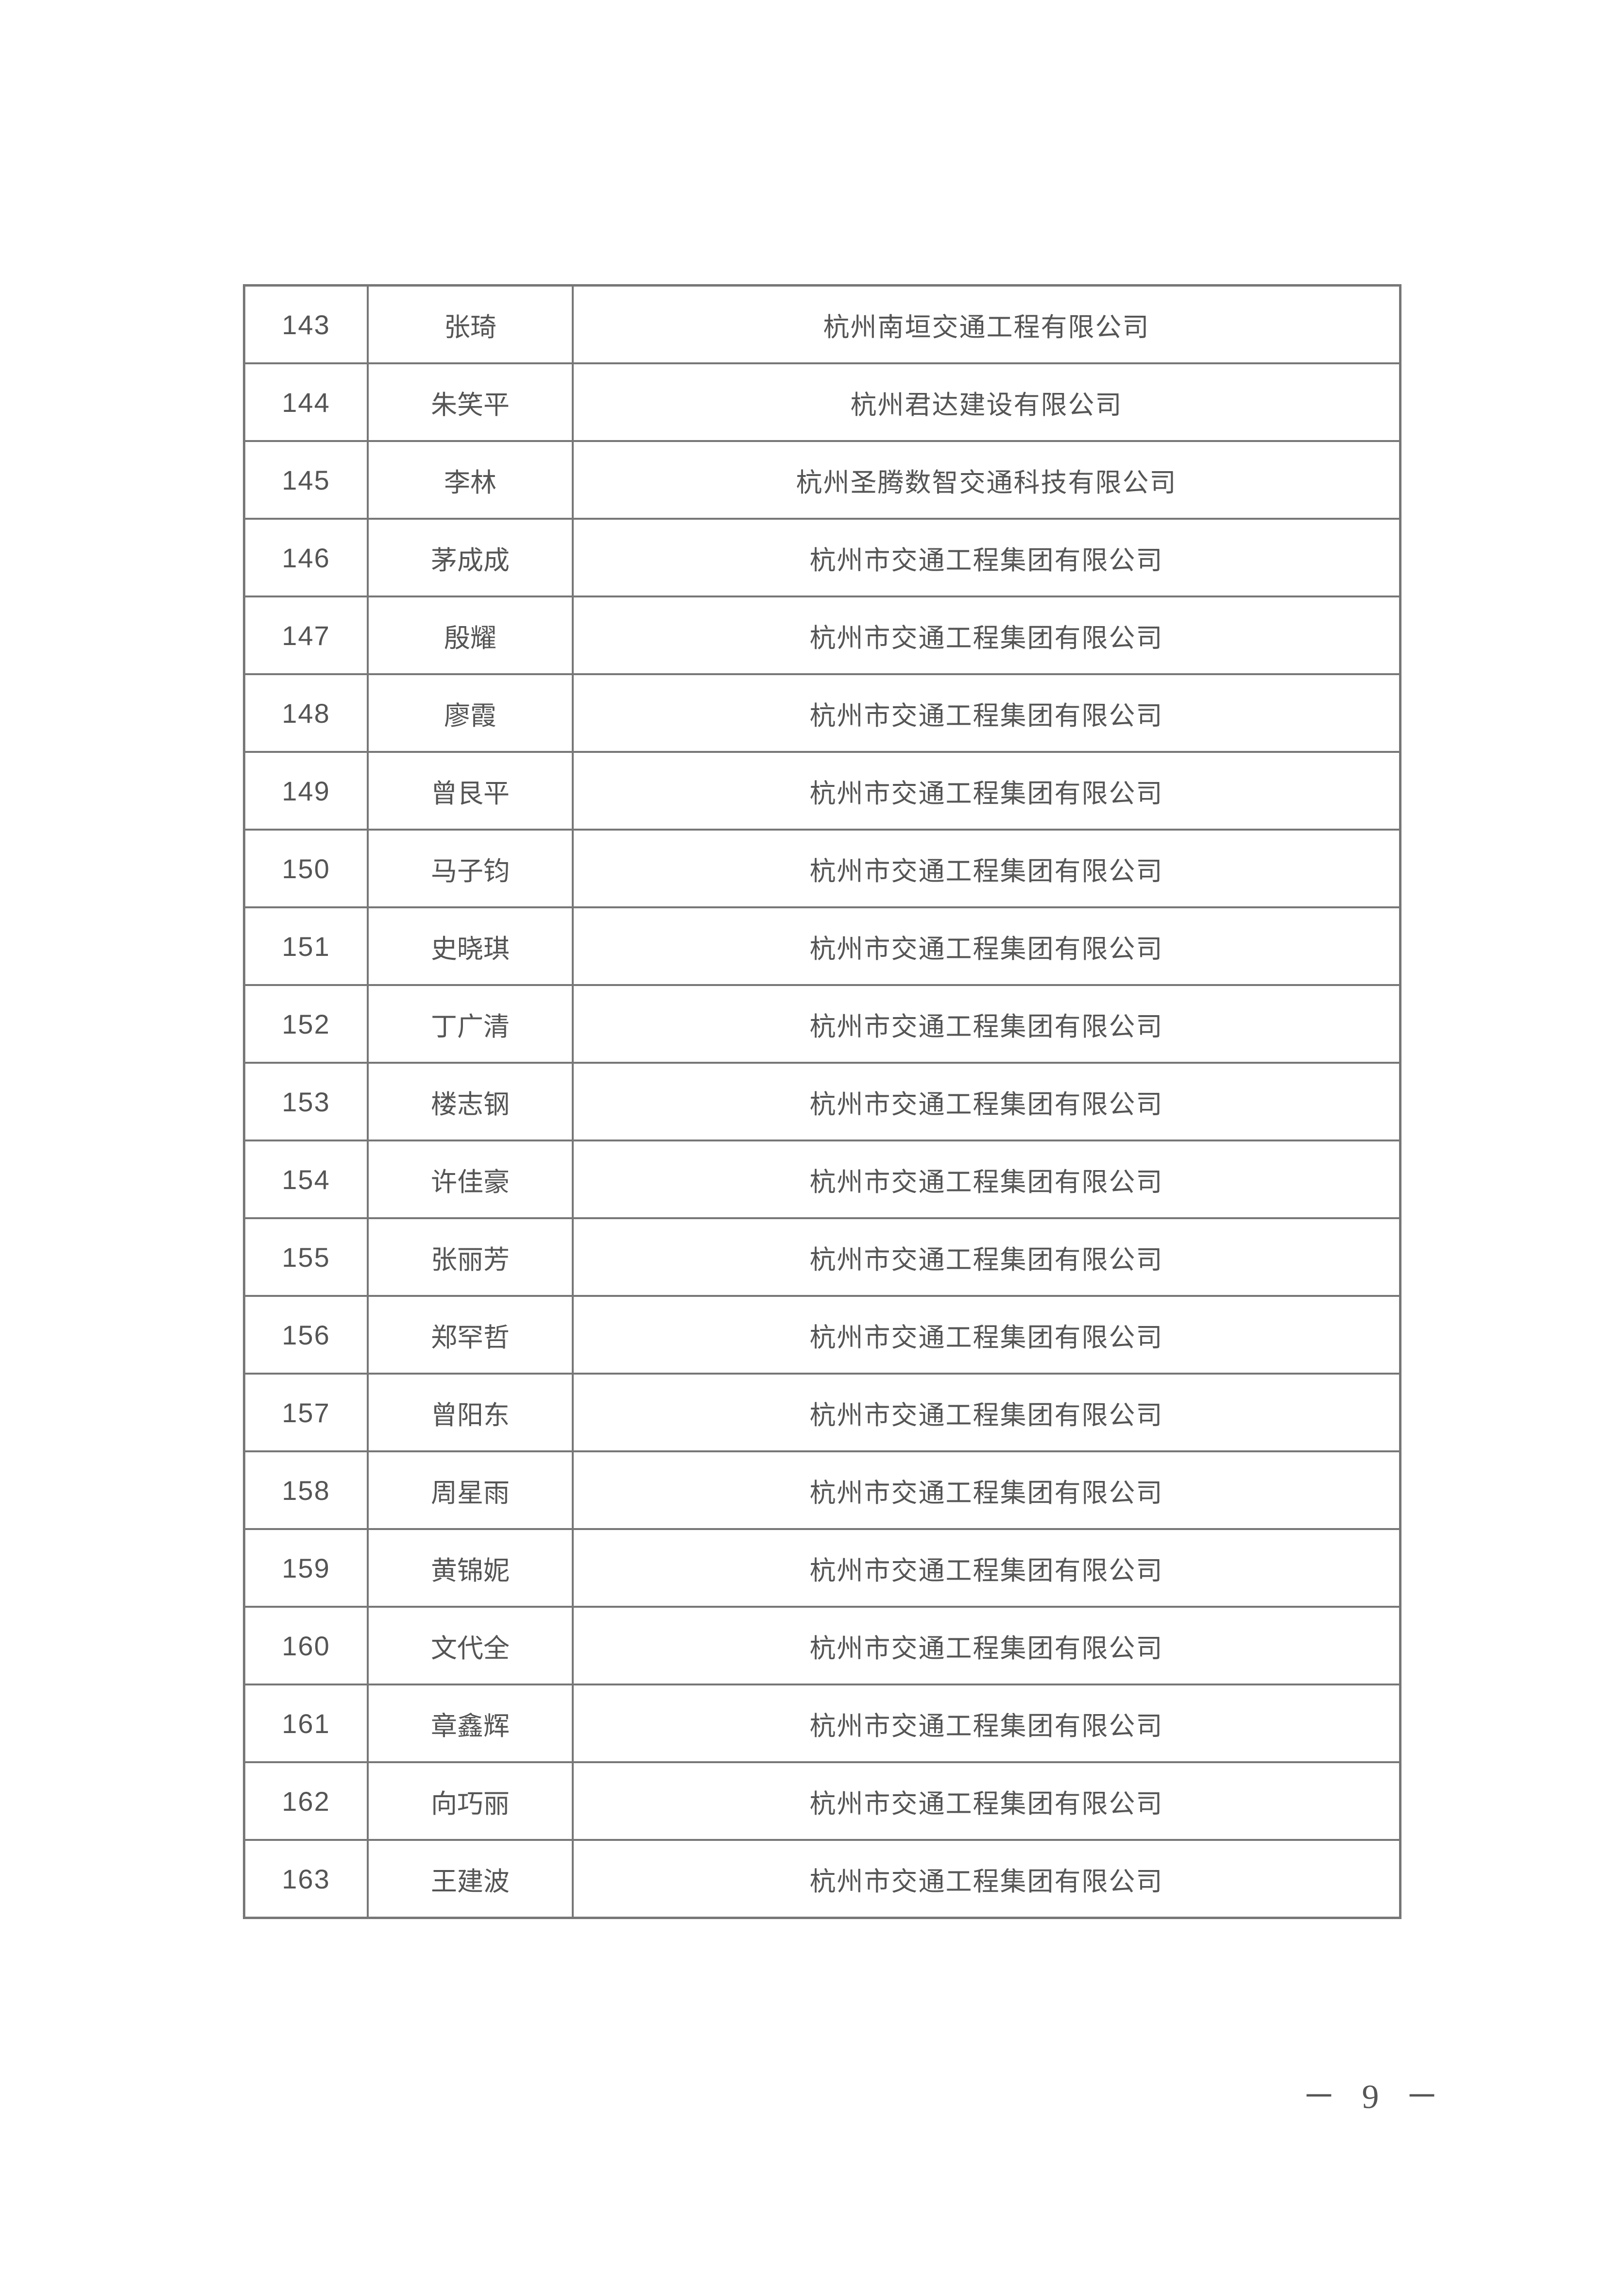  Describe the element at coordinates (470, 324) in the screenshot. I see `person-name: 张琦` at that location.